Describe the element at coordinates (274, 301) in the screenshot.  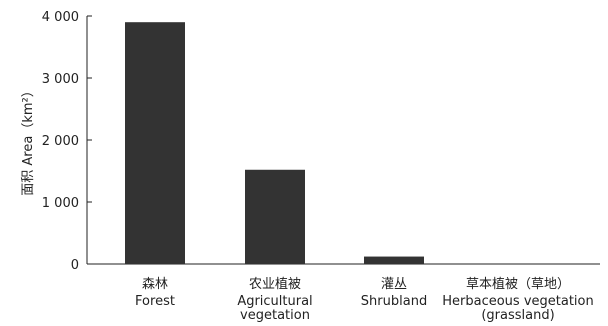
I see `category-label-en: Agricultural` at that location.